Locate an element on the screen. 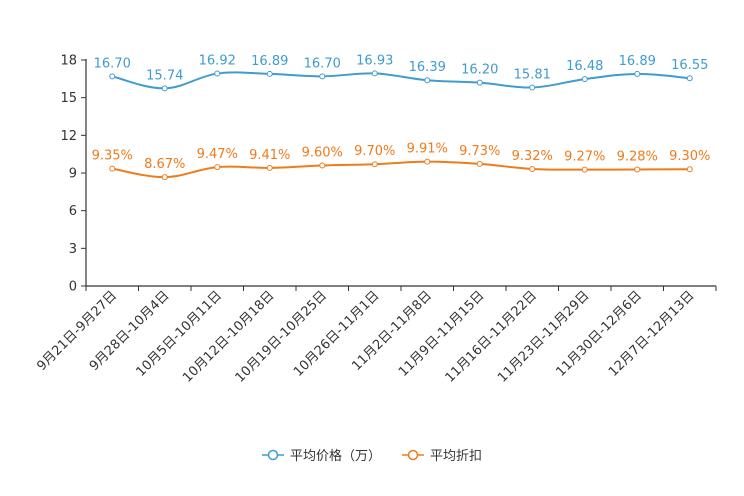 The width and height of the screenshot is (744, 496). data-label: 9.41% is located at coordinates (269, 155).